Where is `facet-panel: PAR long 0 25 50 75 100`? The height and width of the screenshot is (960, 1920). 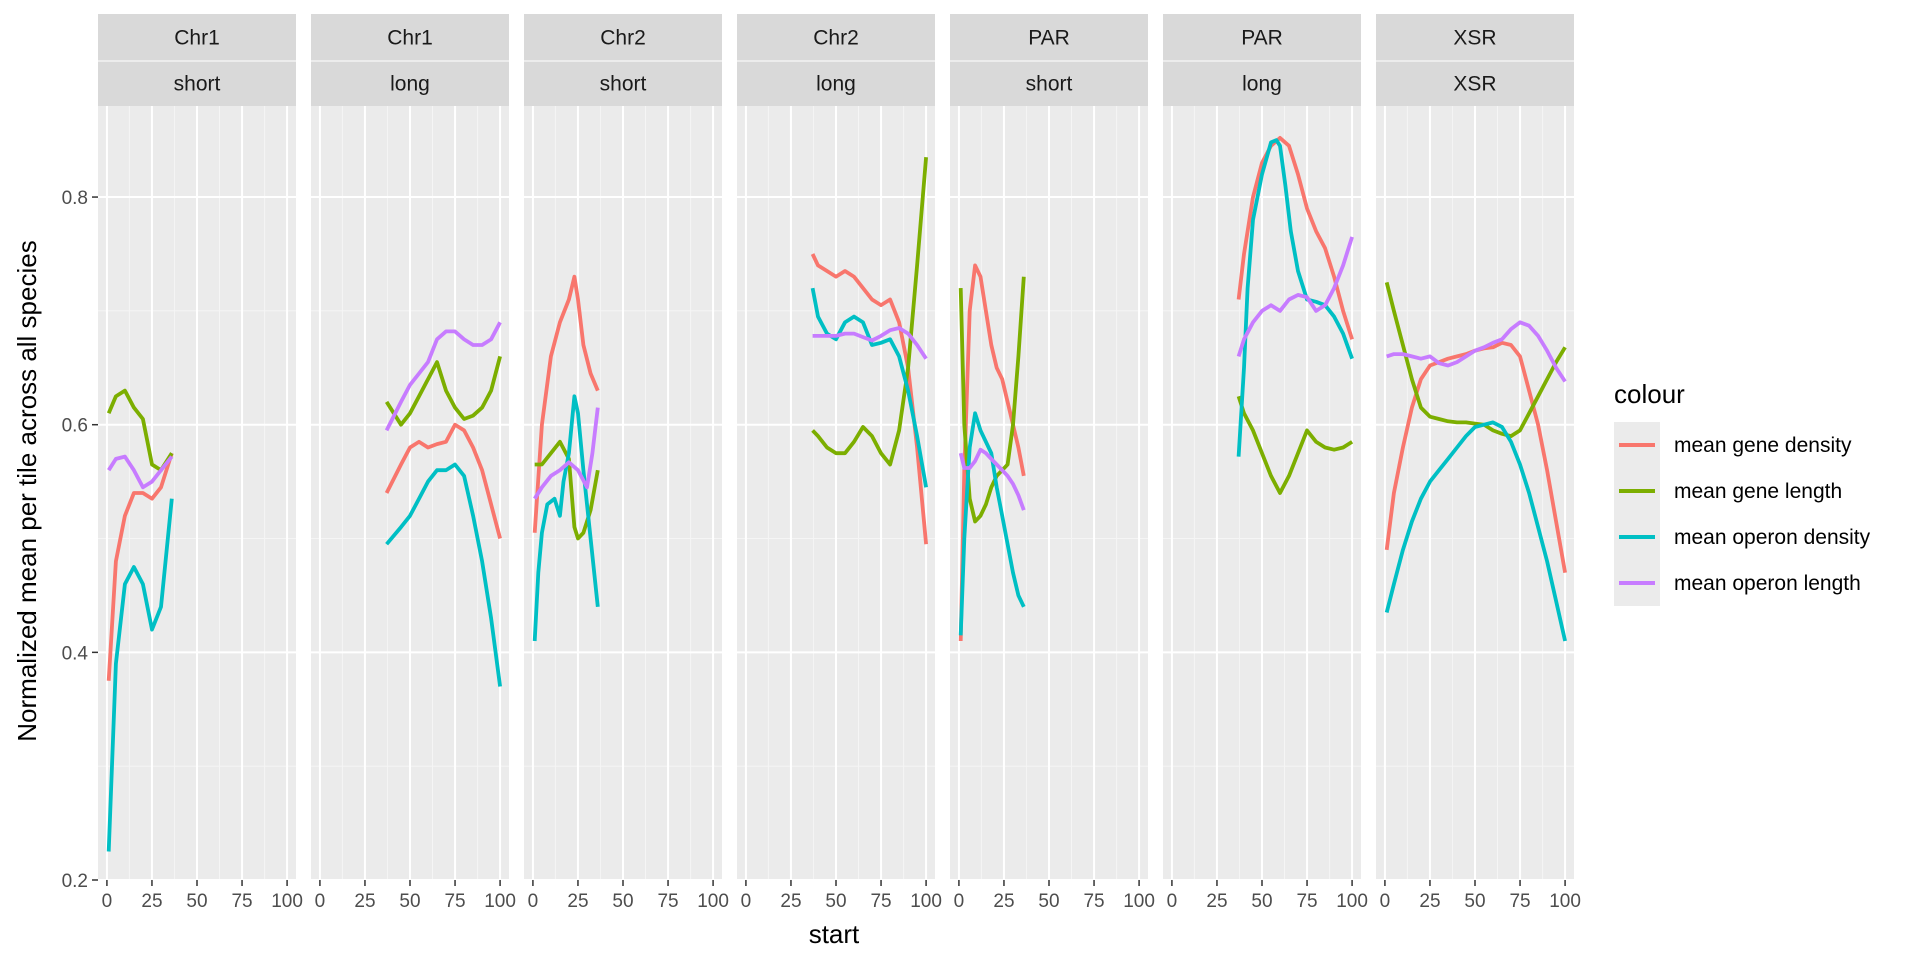
facet-panel: PAR long 0 25 50 75 100 is located at coordinates (1265, 463).